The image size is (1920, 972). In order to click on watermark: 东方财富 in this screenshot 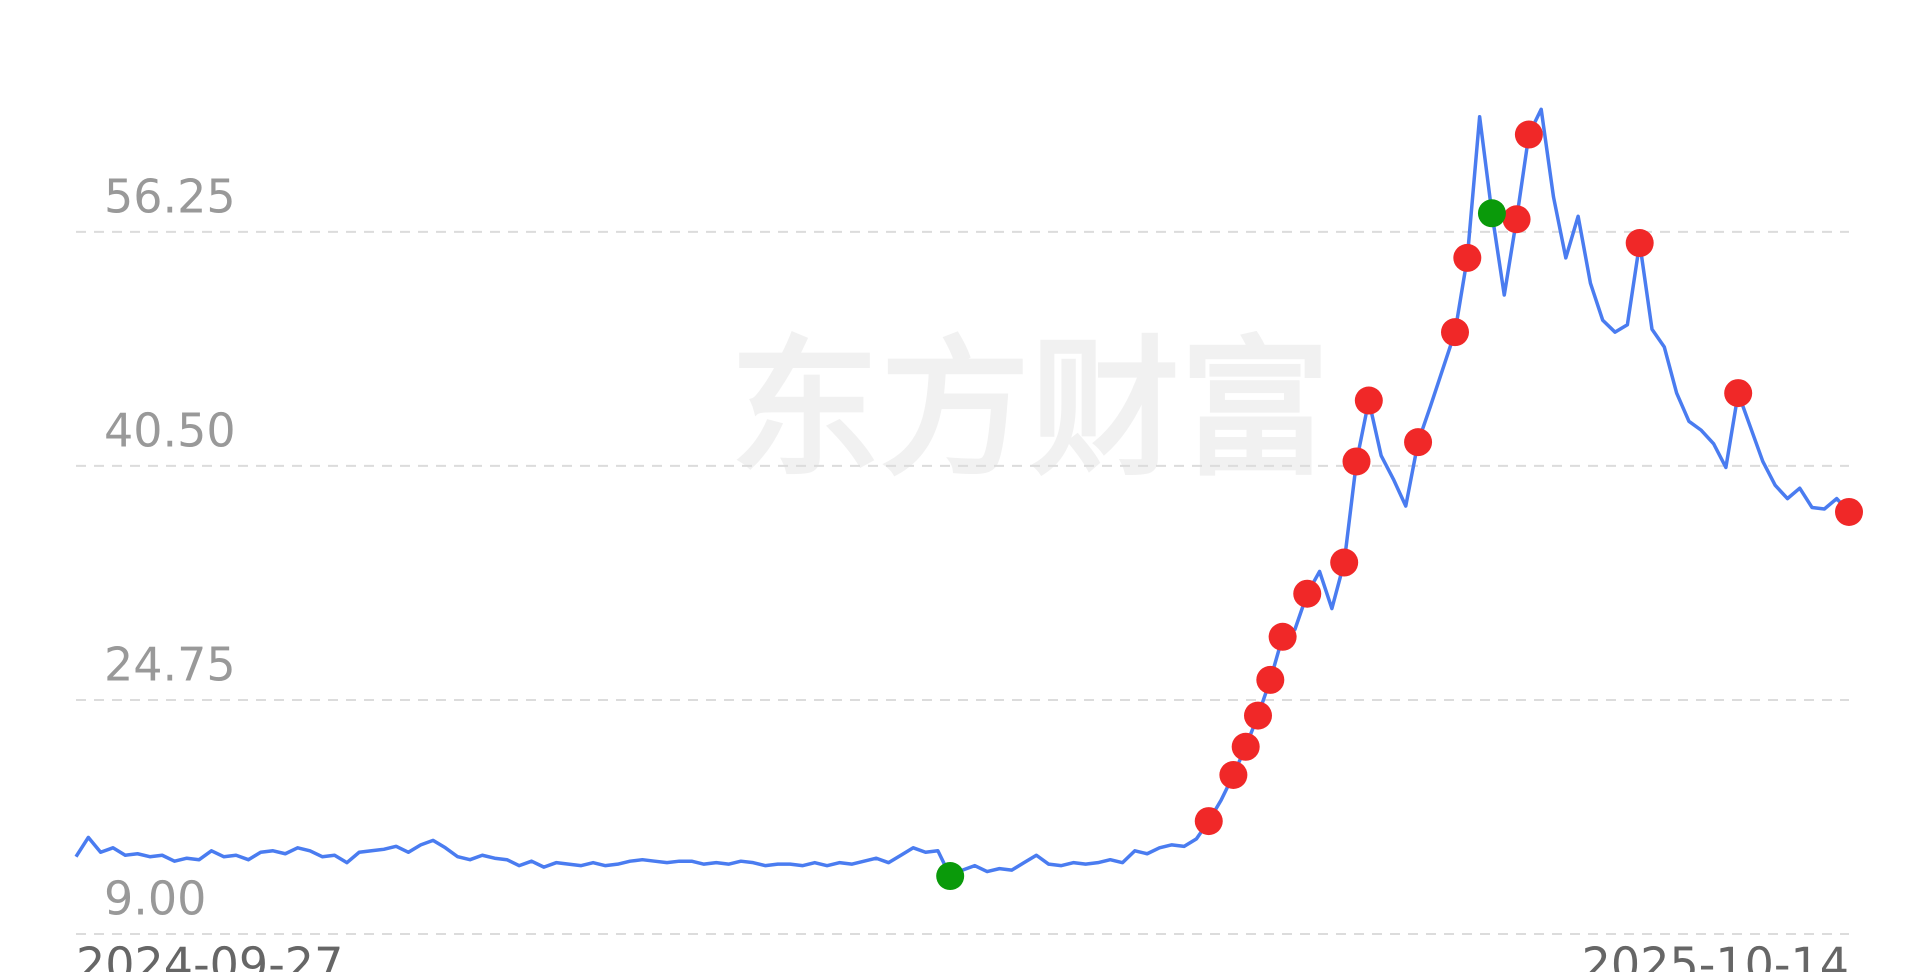, I will do `click(1030, 410)`.